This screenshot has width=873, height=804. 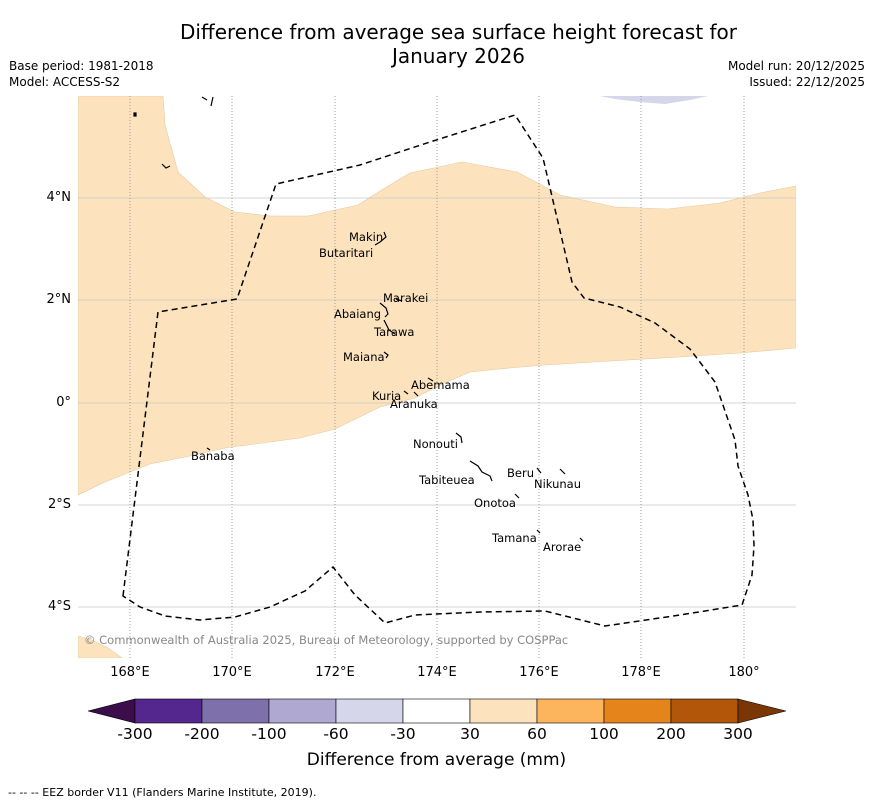 I want to click on island-label-tabiteuea: Tabiteuea, so click(x=446, y=480).